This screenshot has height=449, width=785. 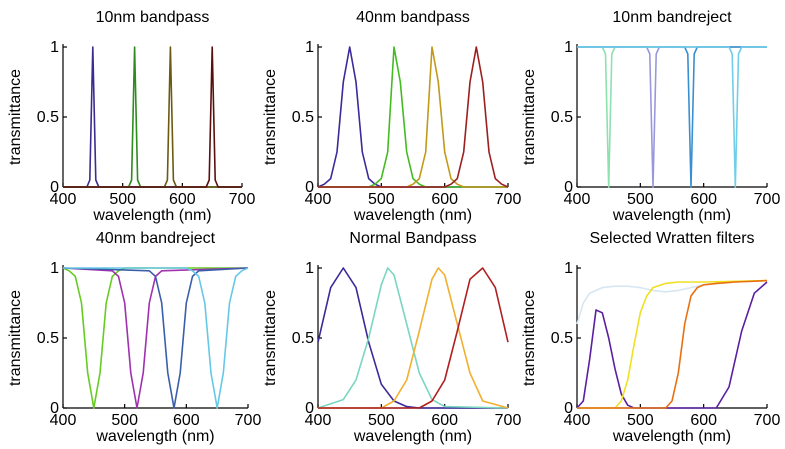 What do you see at coordinates (672, 17) in the screenshot?
I see `chart-title: 10nm bandreject` at bounding box center [672, 17].